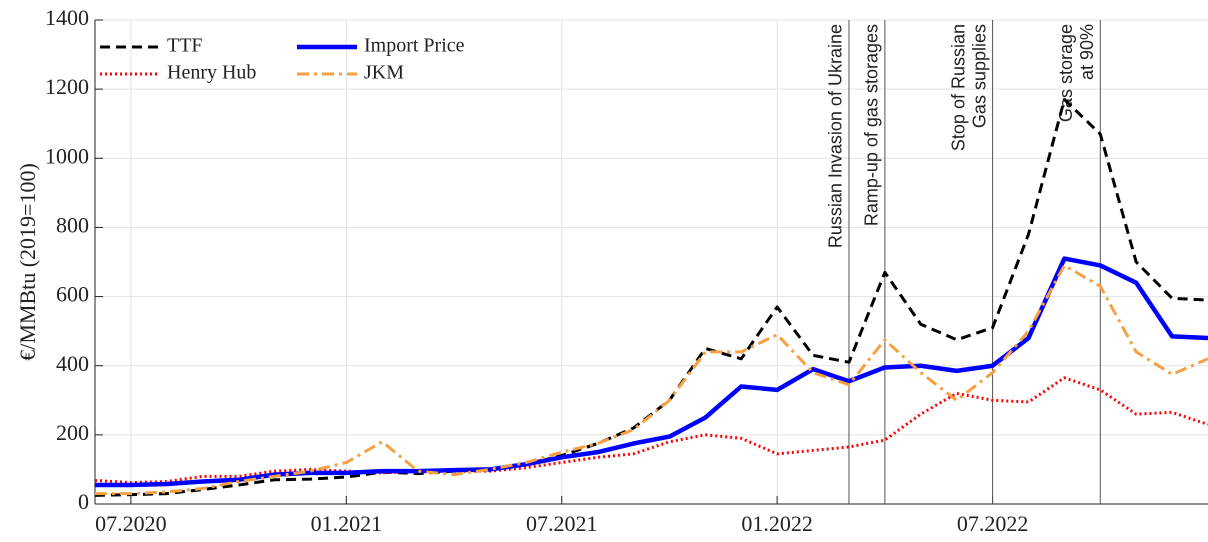  What do you see at coordinates (72, 294) in the screenshot?
I see `y-tick-label: 600` at bounding box center [72, 294].